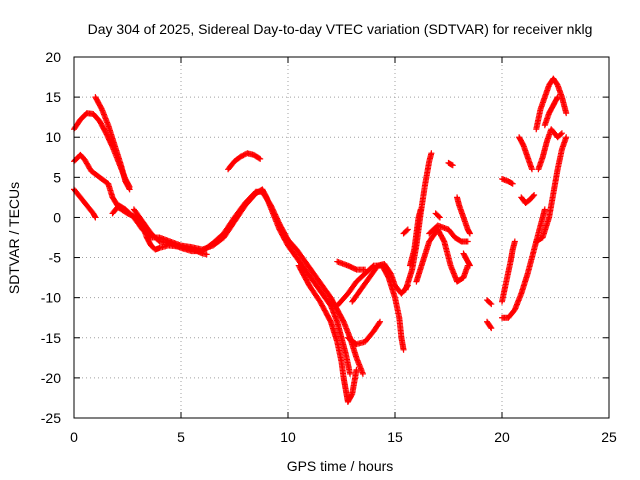 The image size is (640, 480). What do you see at coordinates (181, 437) in the screenshot?
I see `x-tick-label: 5` at bounding box center [181, 437].